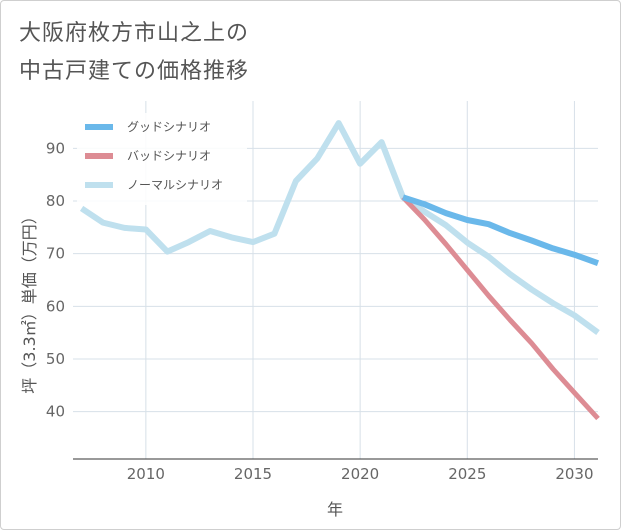 The image size is (621, 531). Describe the element at coordinates (574, 474) in the screenshot. I see `x-tick-label: 2030` at that location.